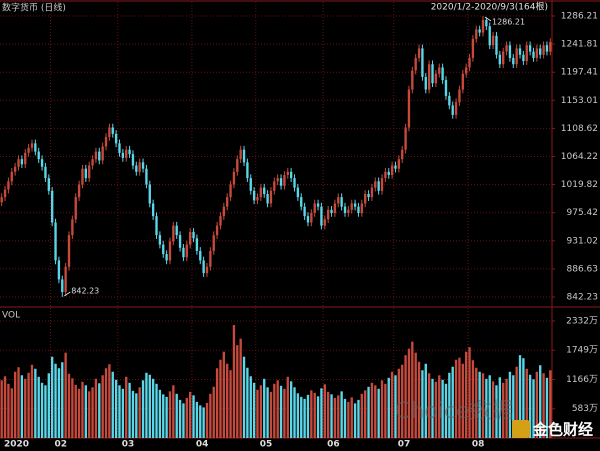  Describe the element at coordinates (579, 129) in the screenshot. I see `y-tick-label: 1108.62` at that location.